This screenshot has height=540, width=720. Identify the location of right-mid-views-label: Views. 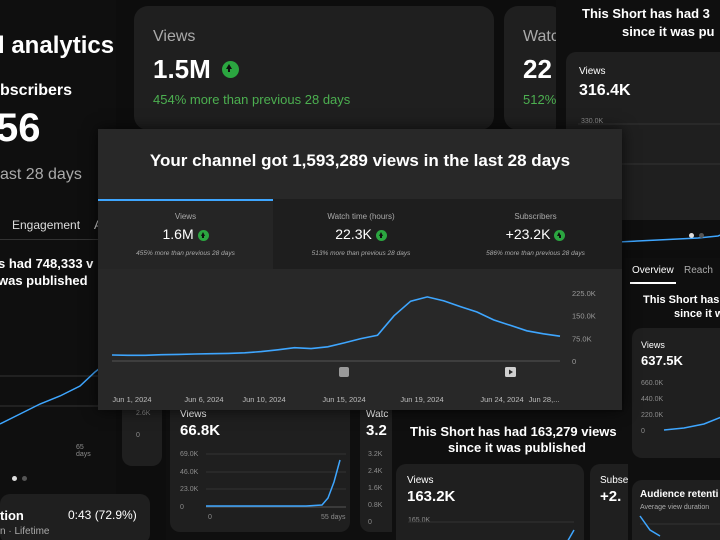
(653, 345).